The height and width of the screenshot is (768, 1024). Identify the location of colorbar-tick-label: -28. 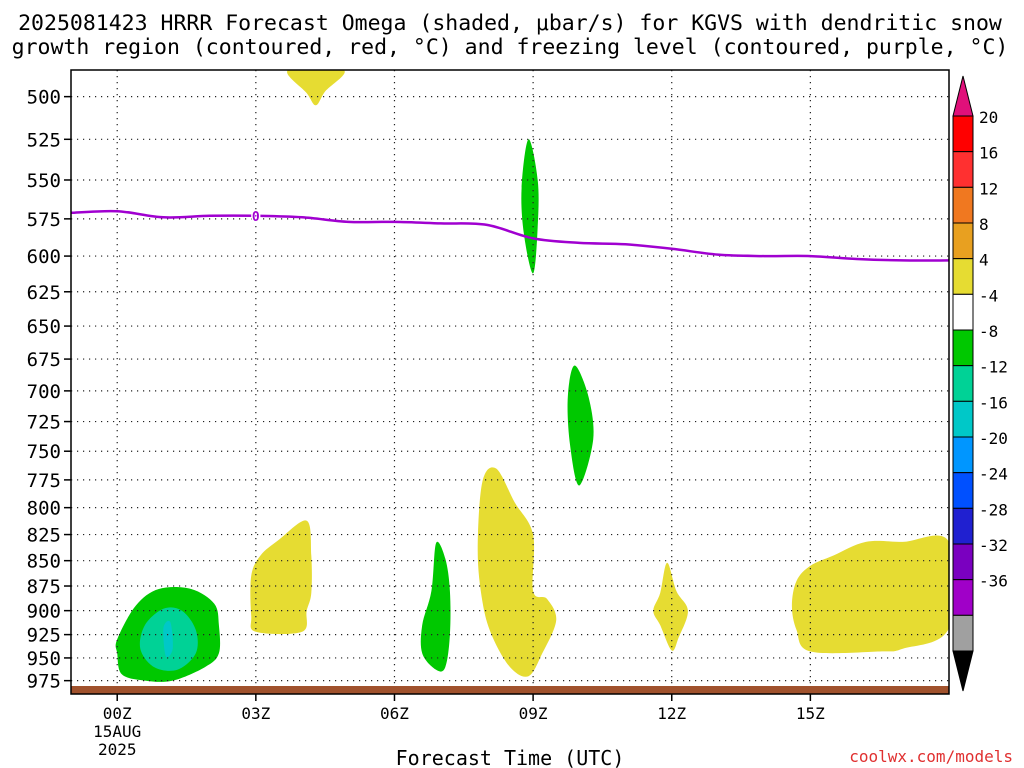
(993, 509).